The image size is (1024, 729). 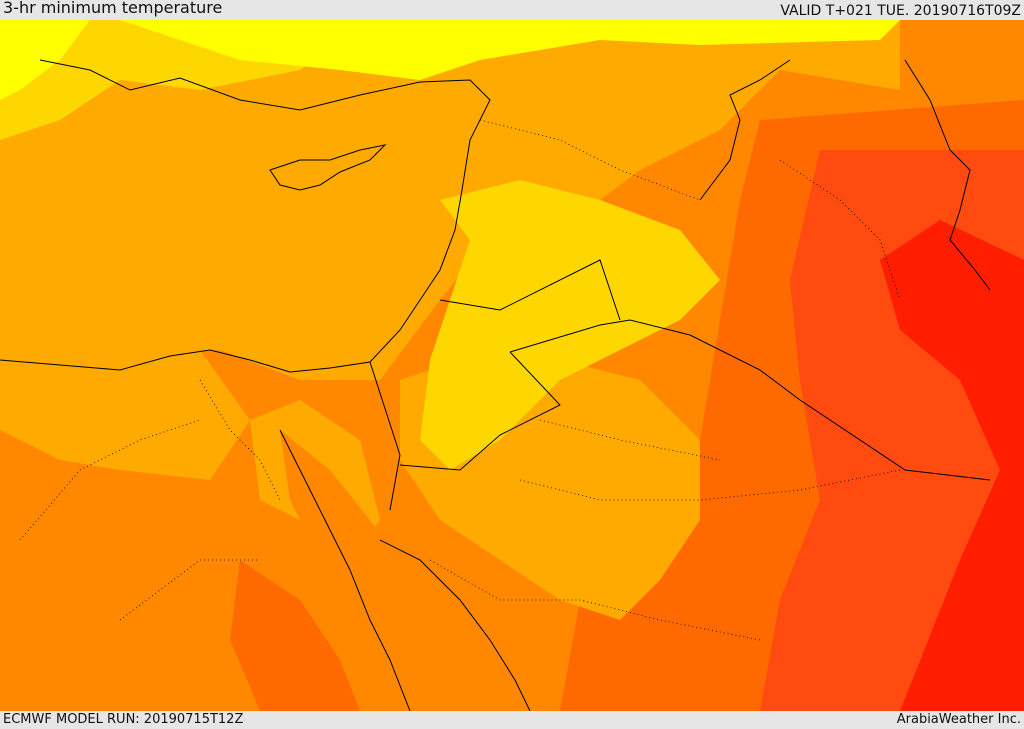 What do you see at coordinates (113, 8) in the screenshot?
I see `map-title: 3-hr minimum temperature` at bounding box center [113, 8].